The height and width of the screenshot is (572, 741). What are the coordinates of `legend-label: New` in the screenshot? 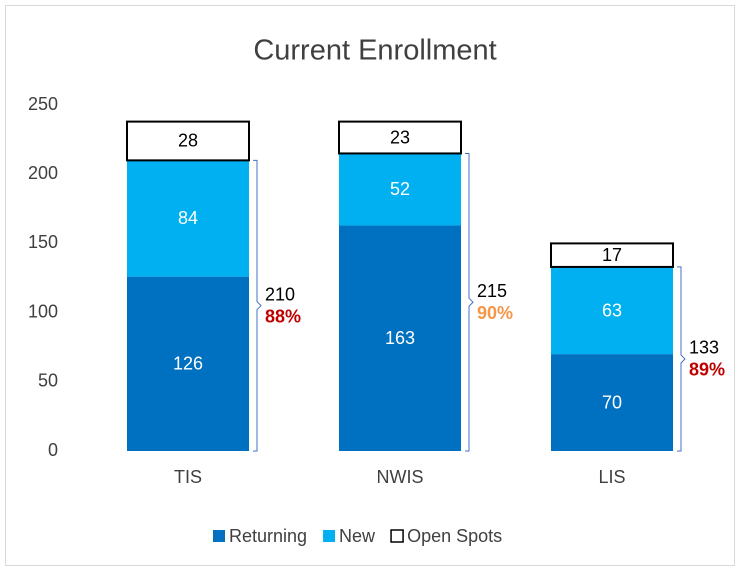 It's located at (357, 536).